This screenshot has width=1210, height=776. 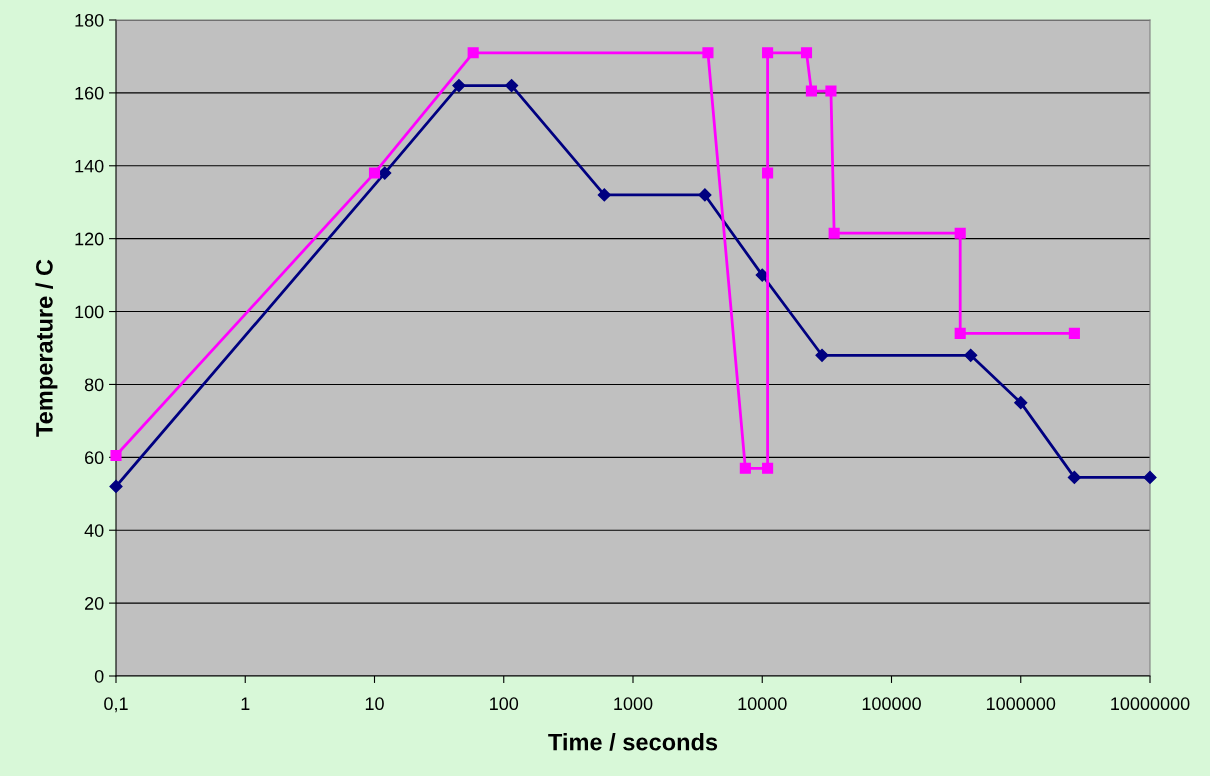 I want to click on y-tick-label: 60, so click(x=94, y=458).